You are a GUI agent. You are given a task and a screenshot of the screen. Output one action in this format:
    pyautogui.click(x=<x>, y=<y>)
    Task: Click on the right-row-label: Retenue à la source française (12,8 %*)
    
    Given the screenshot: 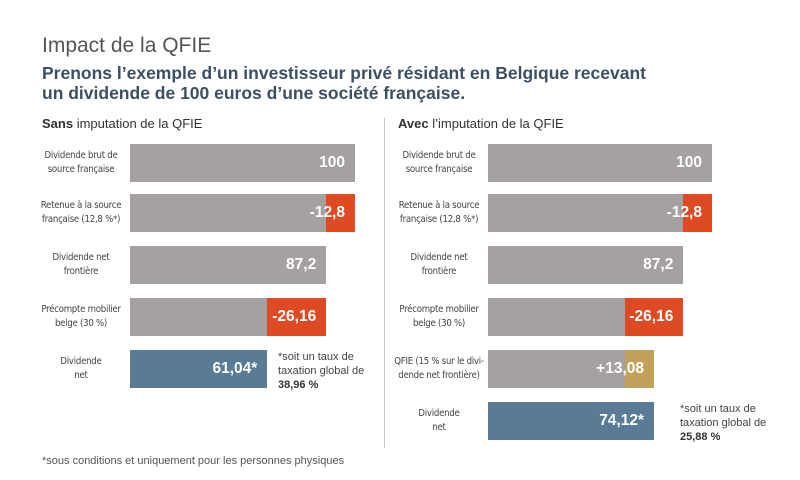 What is the action you would take?
    pyautogui.click(x=439, y=212)
    